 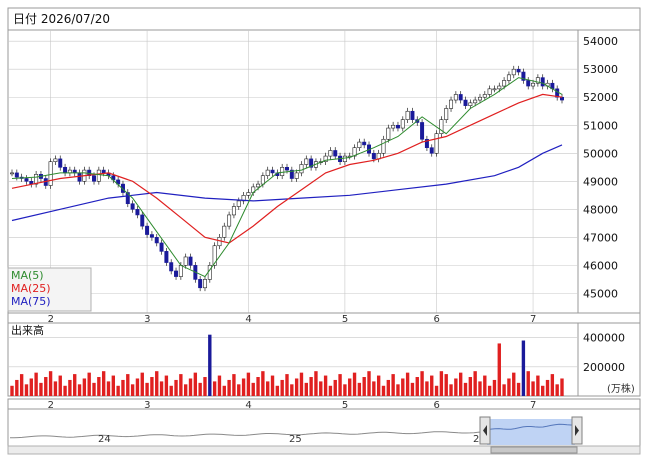 What do you see at coordinates (604, 353) in the screenshot?
I see `volume-y-axis: 200000 400000` at bounding box center [604, 353].